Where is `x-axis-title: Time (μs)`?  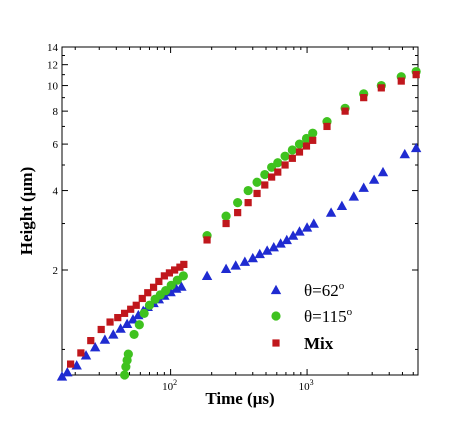
x-axis-title: Time (μs) is located at coordinates (239, 398).